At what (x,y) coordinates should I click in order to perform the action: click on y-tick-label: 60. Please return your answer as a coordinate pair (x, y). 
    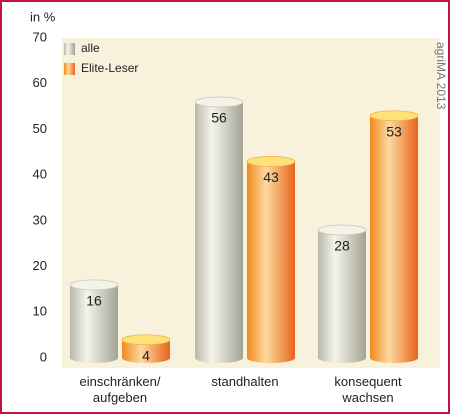
    Looking at the image, I should click on (40, 82).